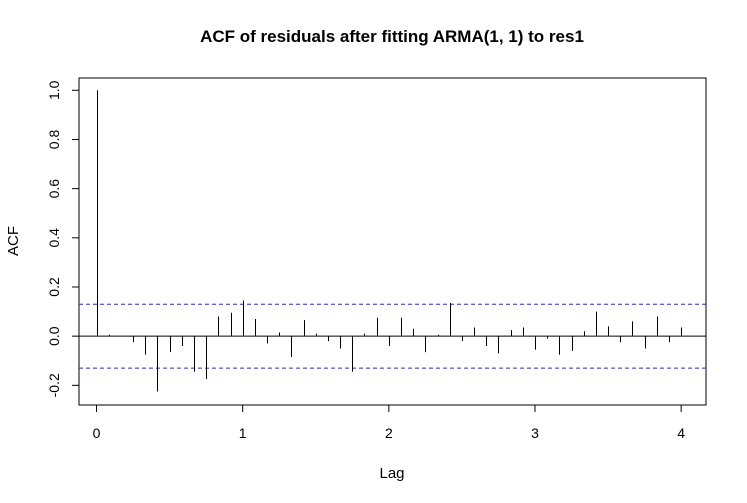 This screenshot has height=503, width=747. Describe the element at coordinates (54, 238) in the screenshot. I see `y-tick-label: 0.4` at that location.